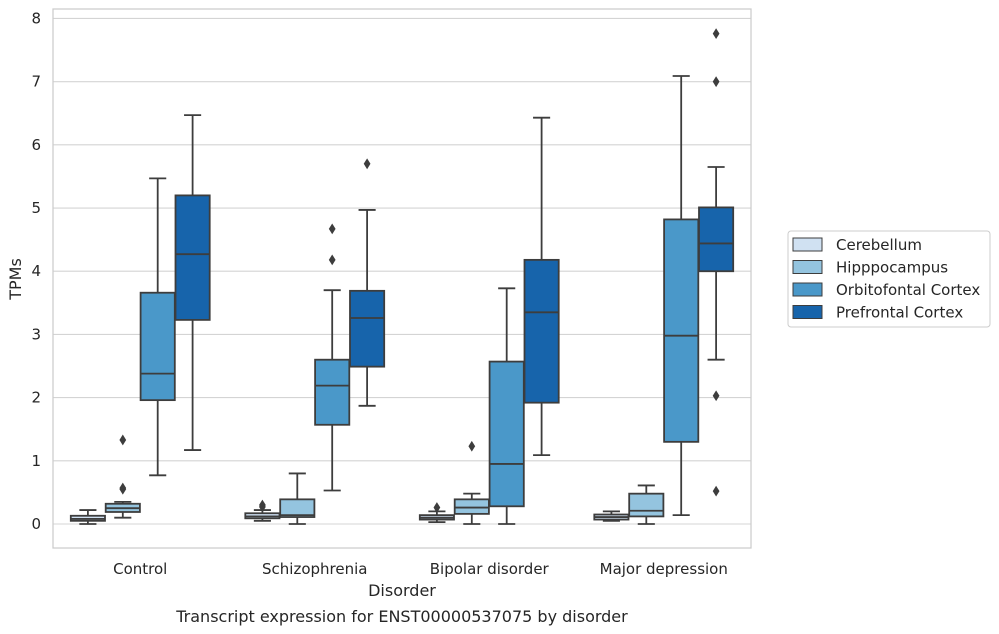 This screenshot has height=634, width=999. Describe the element at coordinates (879, 245) in the screenshot. I see `legend-entry-label: Cerebellum` at that location.